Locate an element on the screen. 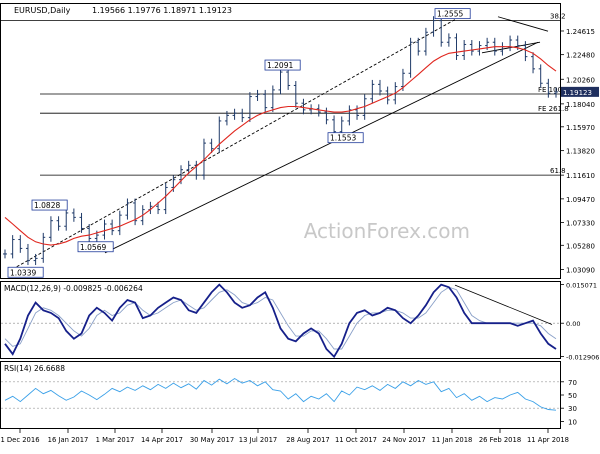 Image resolution: width=600 pixels, height=454 pixels. price-axis-label: 1.18040 is located at coordinates (580, 105).